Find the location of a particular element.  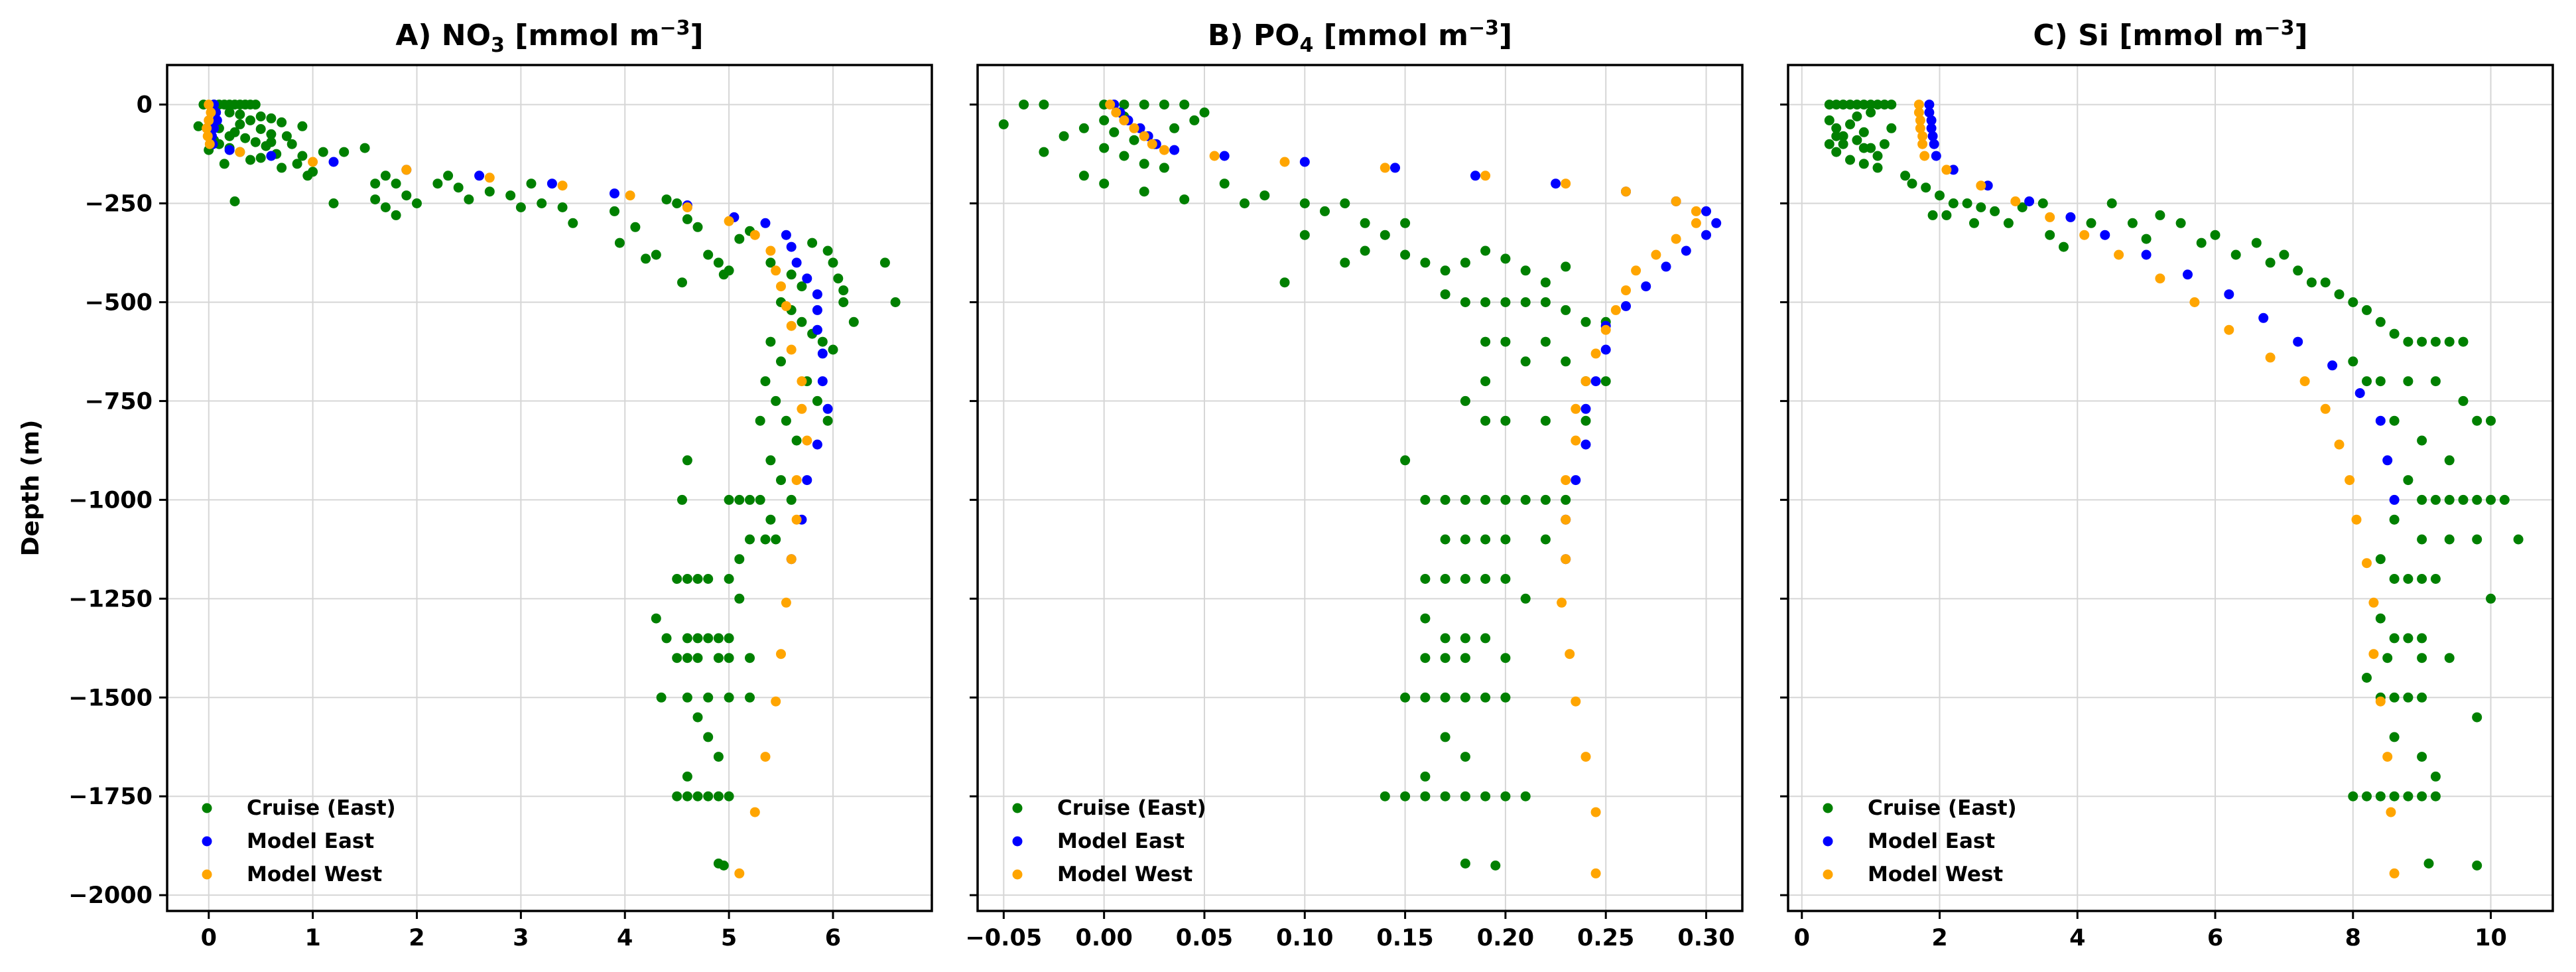

x-tick-label: 2 is located at coordinates (417, 938).